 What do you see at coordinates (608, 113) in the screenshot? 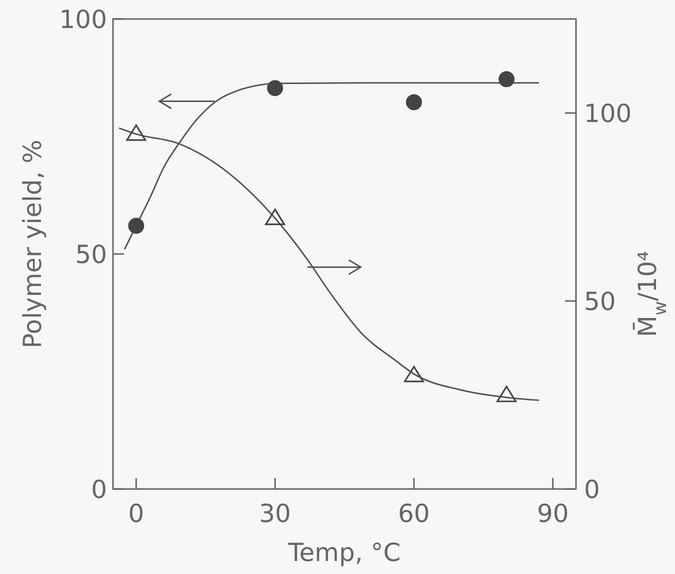
I see `y2-tick-label: 100` at bounding box center [608, 113].